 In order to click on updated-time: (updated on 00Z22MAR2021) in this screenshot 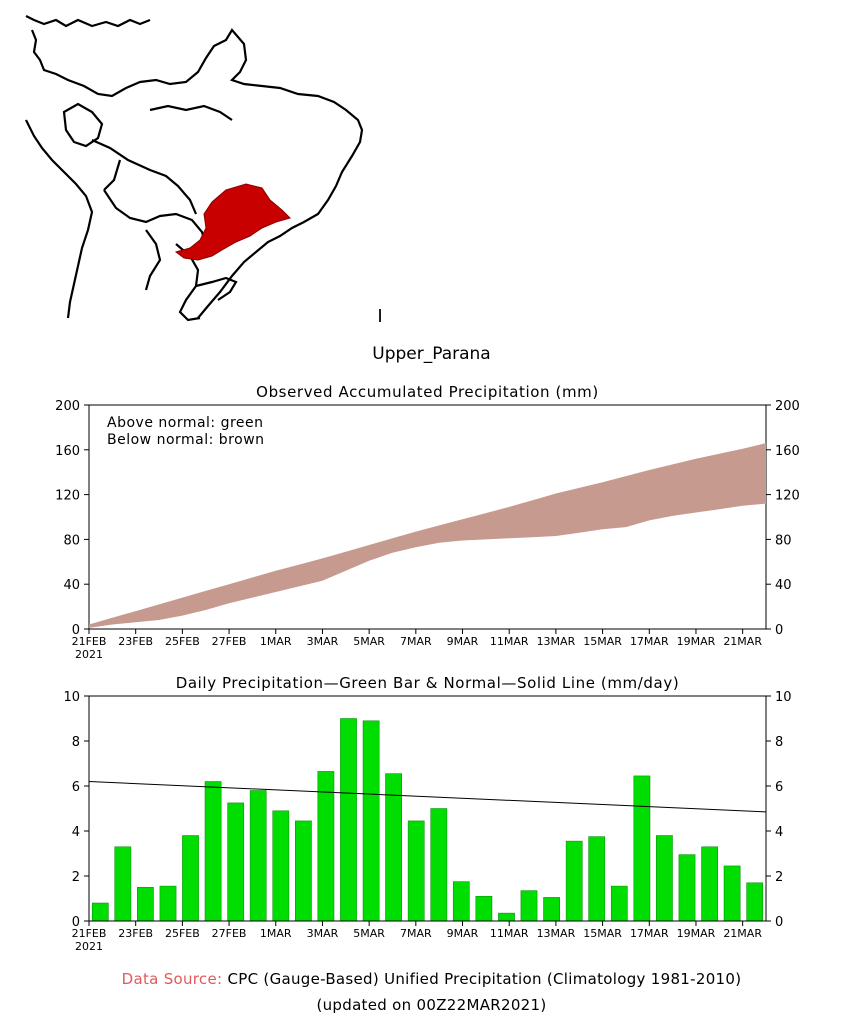, I will do `click(431, 1005)`.